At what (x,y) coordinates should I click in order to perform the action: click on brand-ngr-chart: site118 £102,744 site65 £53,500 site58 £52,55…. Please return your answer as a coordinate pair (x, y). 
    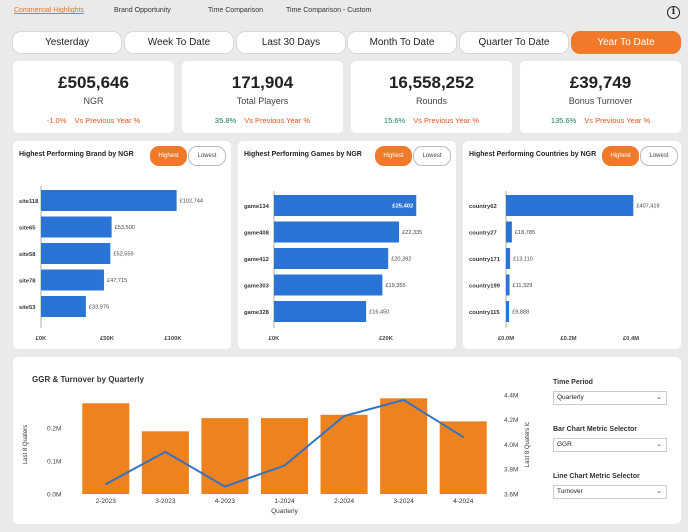
    Looking at the image, I should click on (111, 264).